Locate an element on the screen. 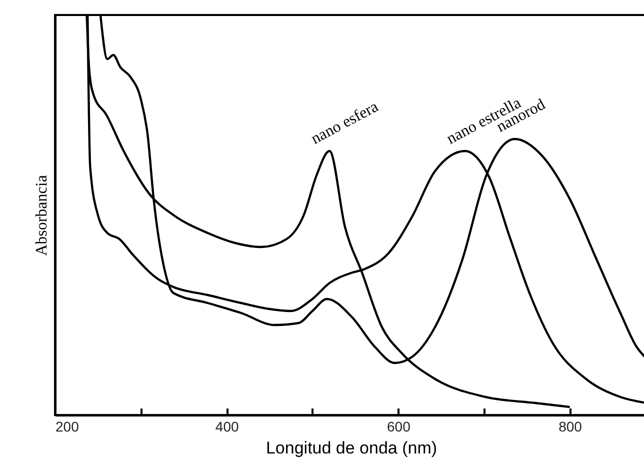  x-tick-label: 400 is located at coordinates (227, 426).